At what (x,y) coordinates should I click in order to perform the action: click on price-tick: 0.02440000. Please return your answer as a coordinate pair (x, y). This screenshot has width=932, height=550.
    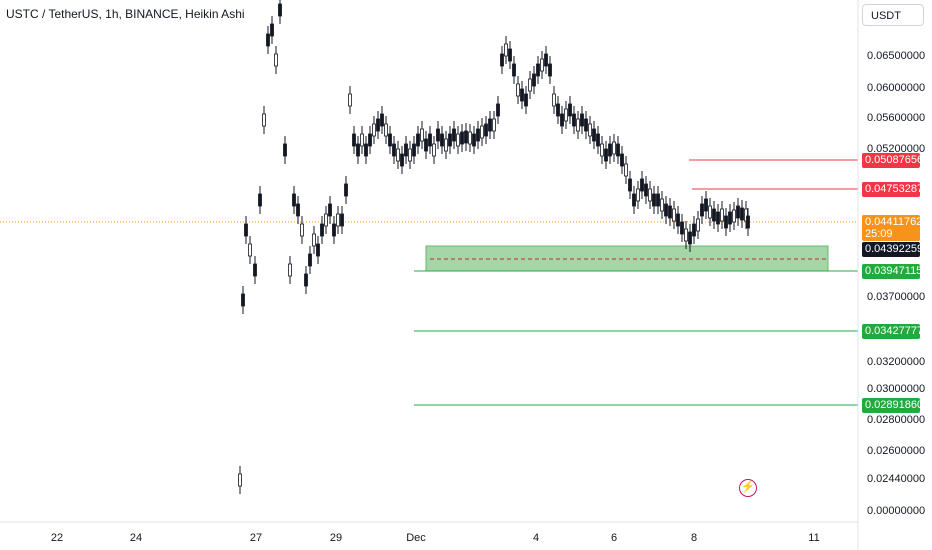
    Looking at the image, I should click on (896, 479).